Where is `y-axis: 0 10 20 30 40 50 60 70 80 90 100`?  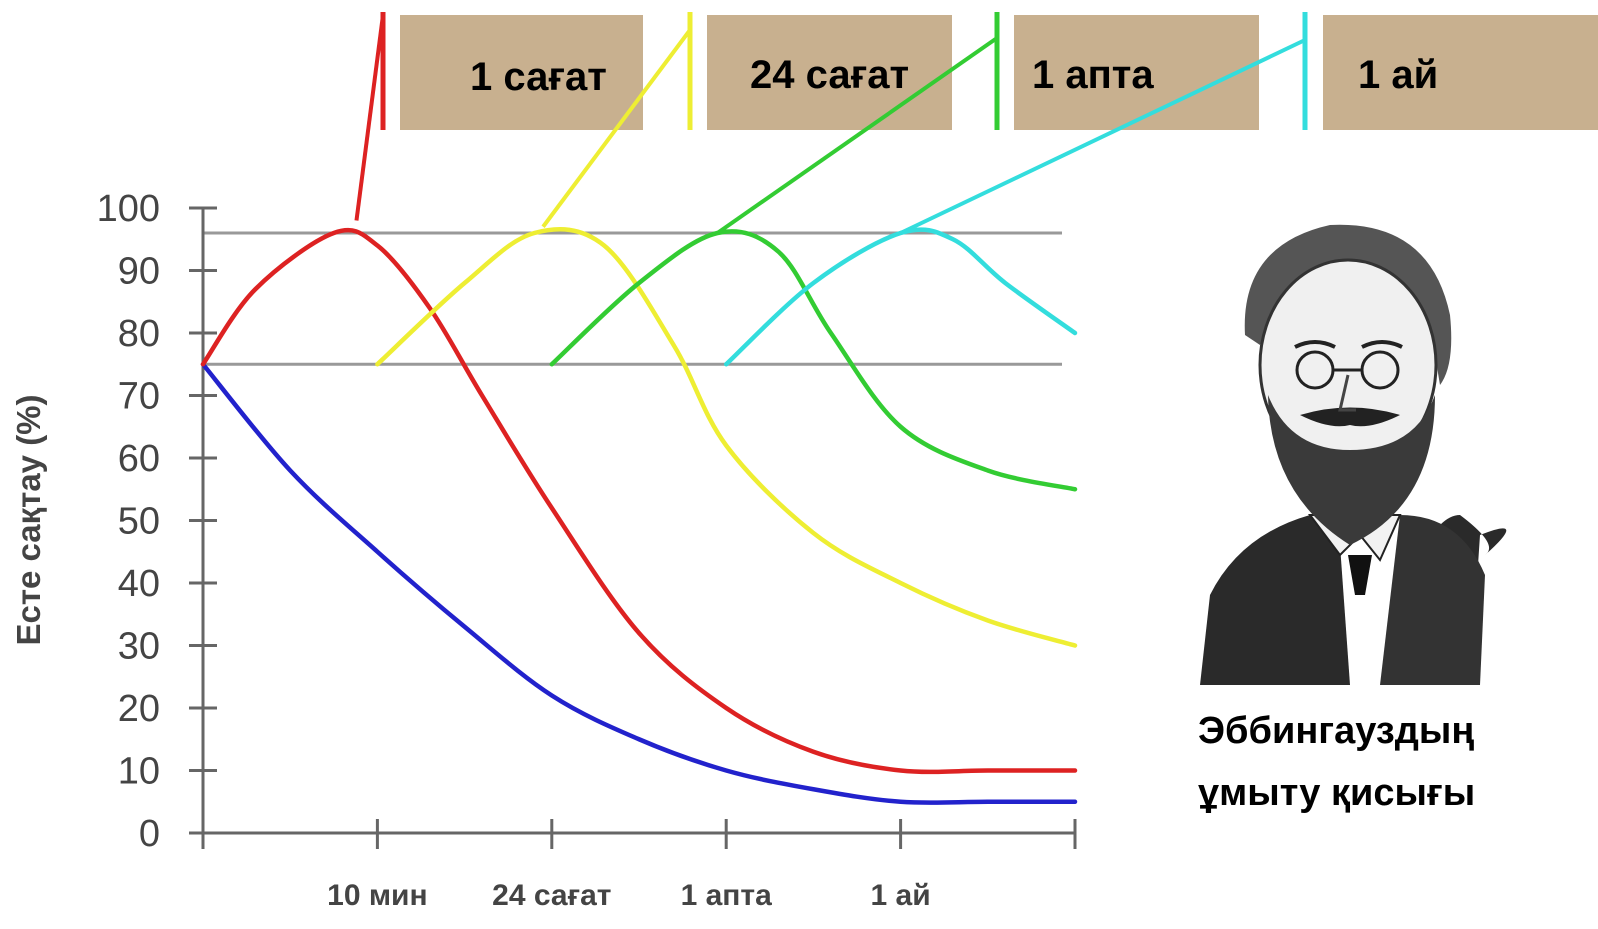
y-axis: 0 10 20 30 40 50 60 70 80 90 100 is located at coordinates (157, 521).